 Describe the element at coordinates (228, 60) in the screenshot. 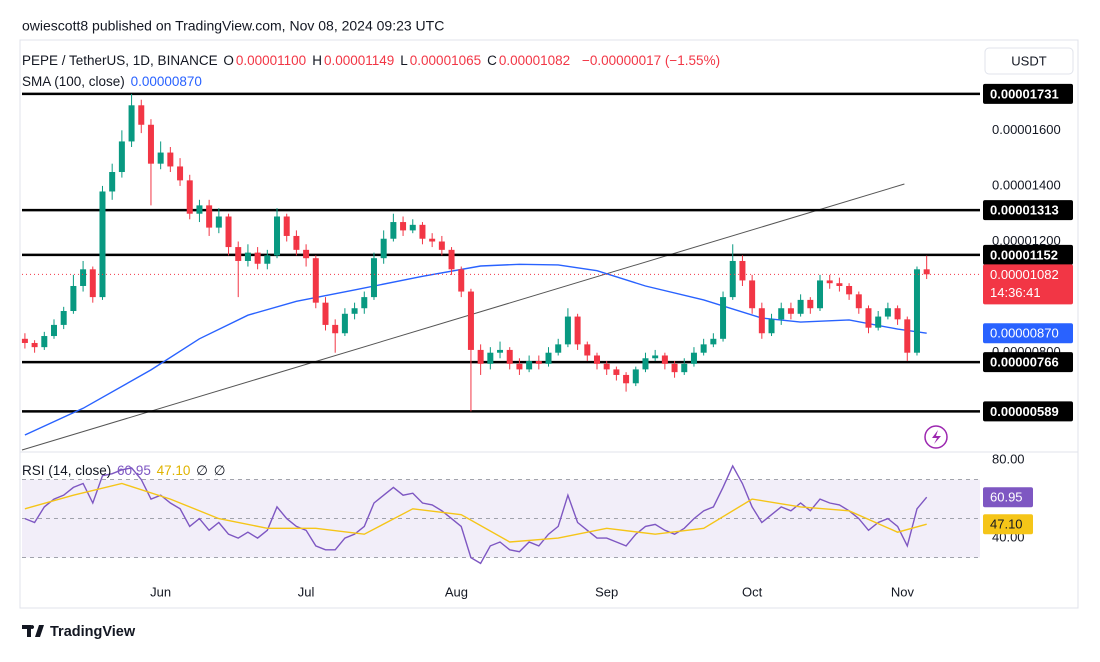

I see `ohlc-key: O` at that location.